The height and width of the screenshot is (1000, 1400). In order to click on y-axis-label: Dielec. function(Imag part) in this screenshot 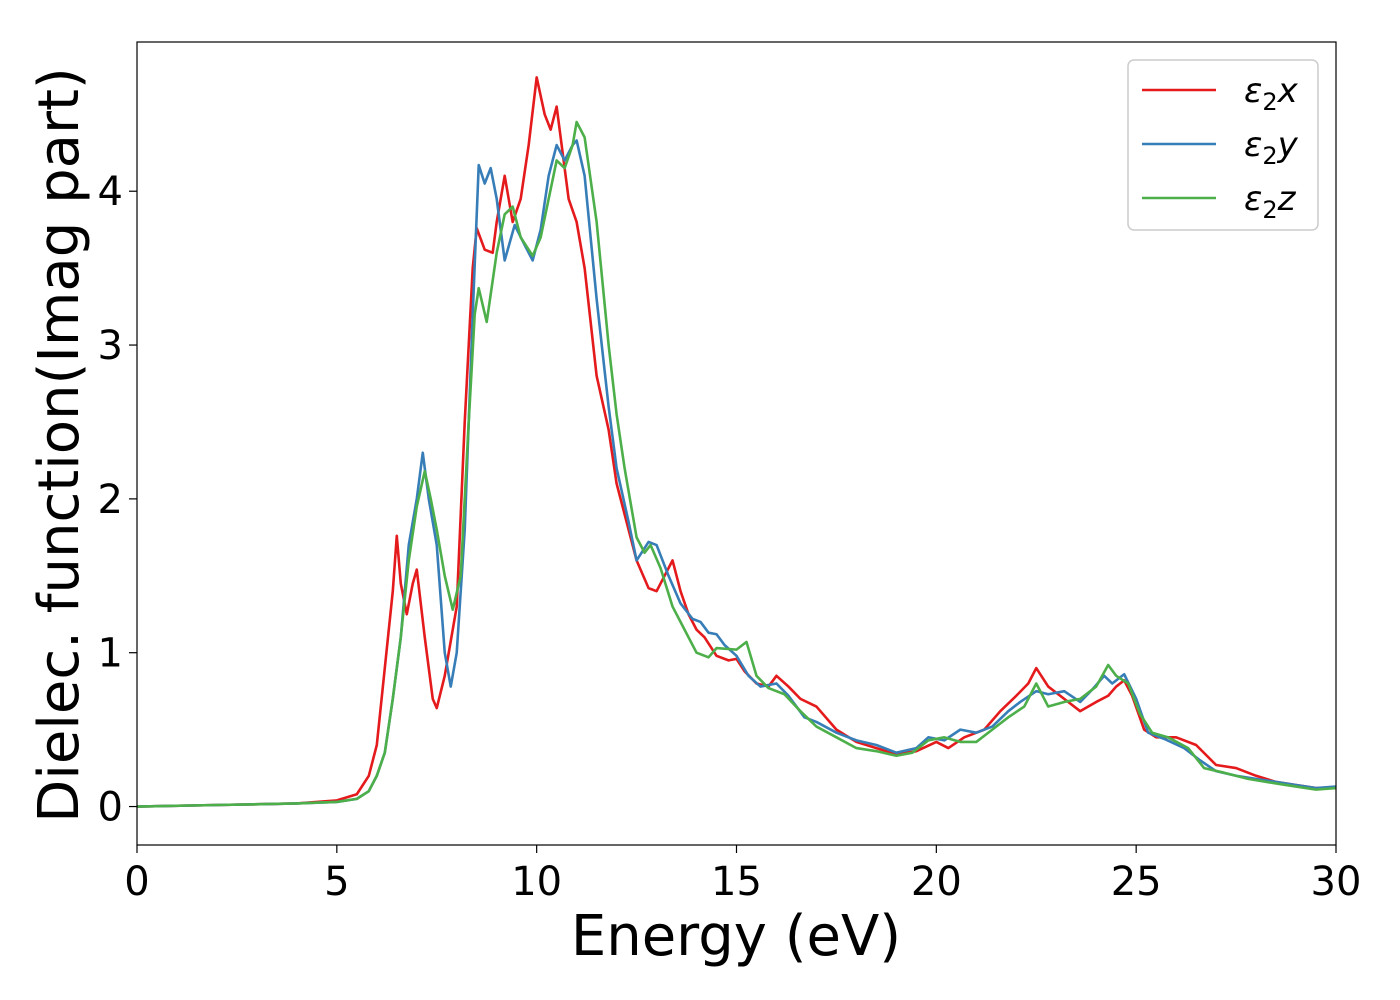, I will do `click(59, 445)`.